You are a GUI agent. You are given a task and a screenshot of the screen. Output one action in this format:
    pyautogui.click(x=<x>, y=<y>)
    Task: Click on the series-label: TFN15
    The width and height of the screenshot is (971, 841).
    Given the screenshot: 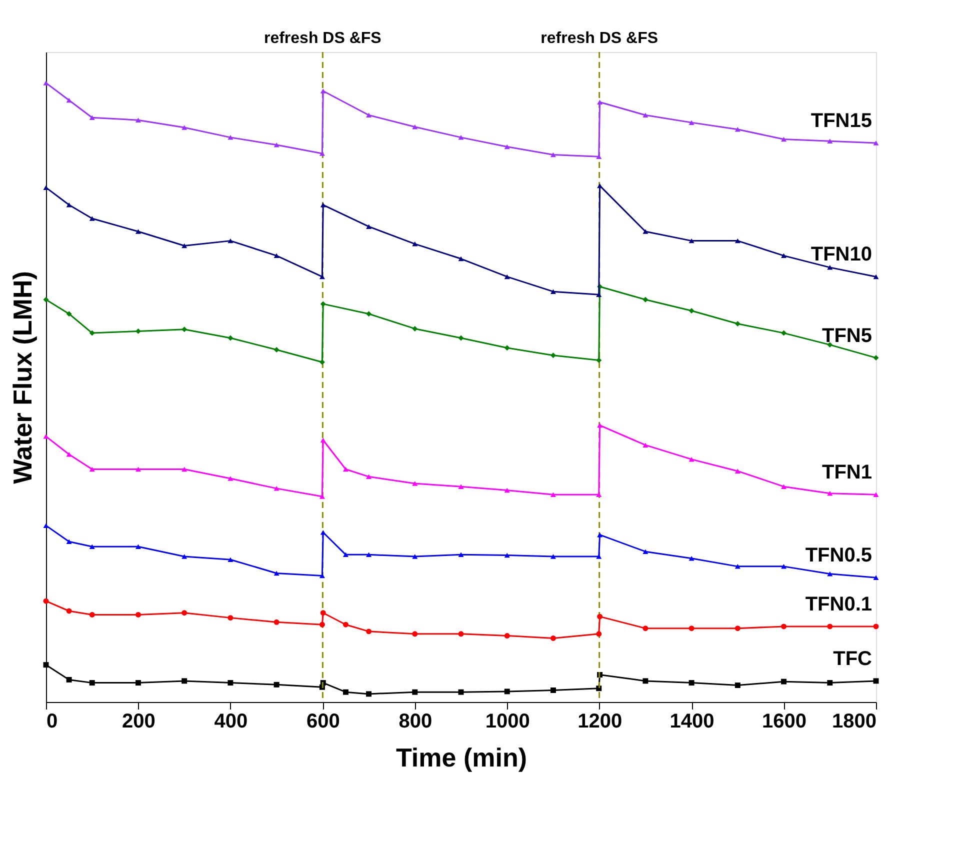 What is the action you would take?
    pyautogui.click(x=841, y=121)
    